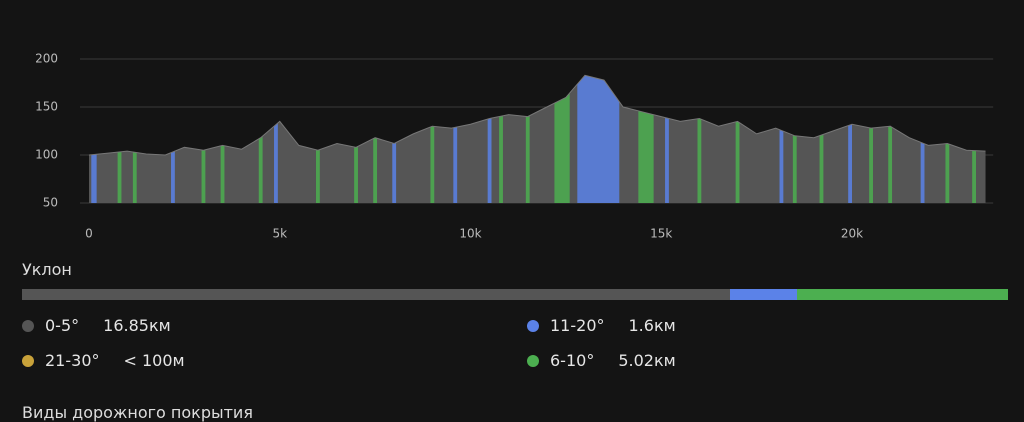  Describe the element at coordinates (647, 360) in the screenshot. I see `legend-distance: 5.02км` at that location.